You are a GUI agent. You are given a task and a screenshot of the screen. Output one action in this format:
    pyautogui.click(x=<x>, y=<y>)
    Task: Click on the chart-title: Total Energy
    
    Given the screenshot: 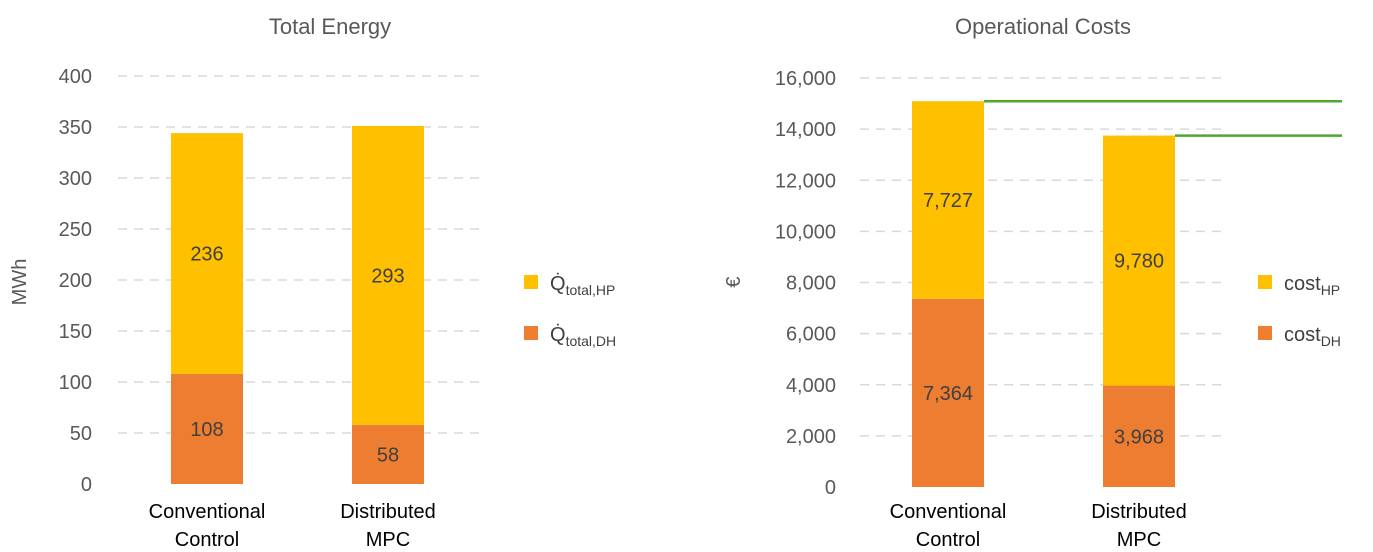 What is the action you would take?
    pyautogui.click(x=330, y=26)
    